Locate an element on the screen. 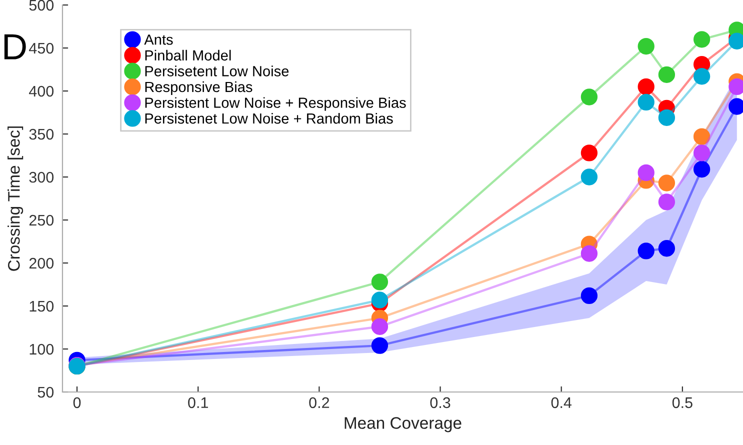 The width and height of the screenshot is (743, 445). y-tick-label: 250 is located at coordinates (41, 220).